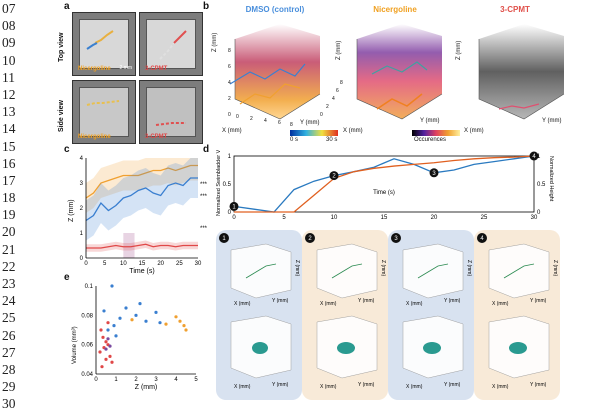 Image resolution: width=600 pixels, height=413 pixels. Describe the element at coordinates (146, 387) in the screenshot. I see `x-axis-label: Z (mm)` at that location.